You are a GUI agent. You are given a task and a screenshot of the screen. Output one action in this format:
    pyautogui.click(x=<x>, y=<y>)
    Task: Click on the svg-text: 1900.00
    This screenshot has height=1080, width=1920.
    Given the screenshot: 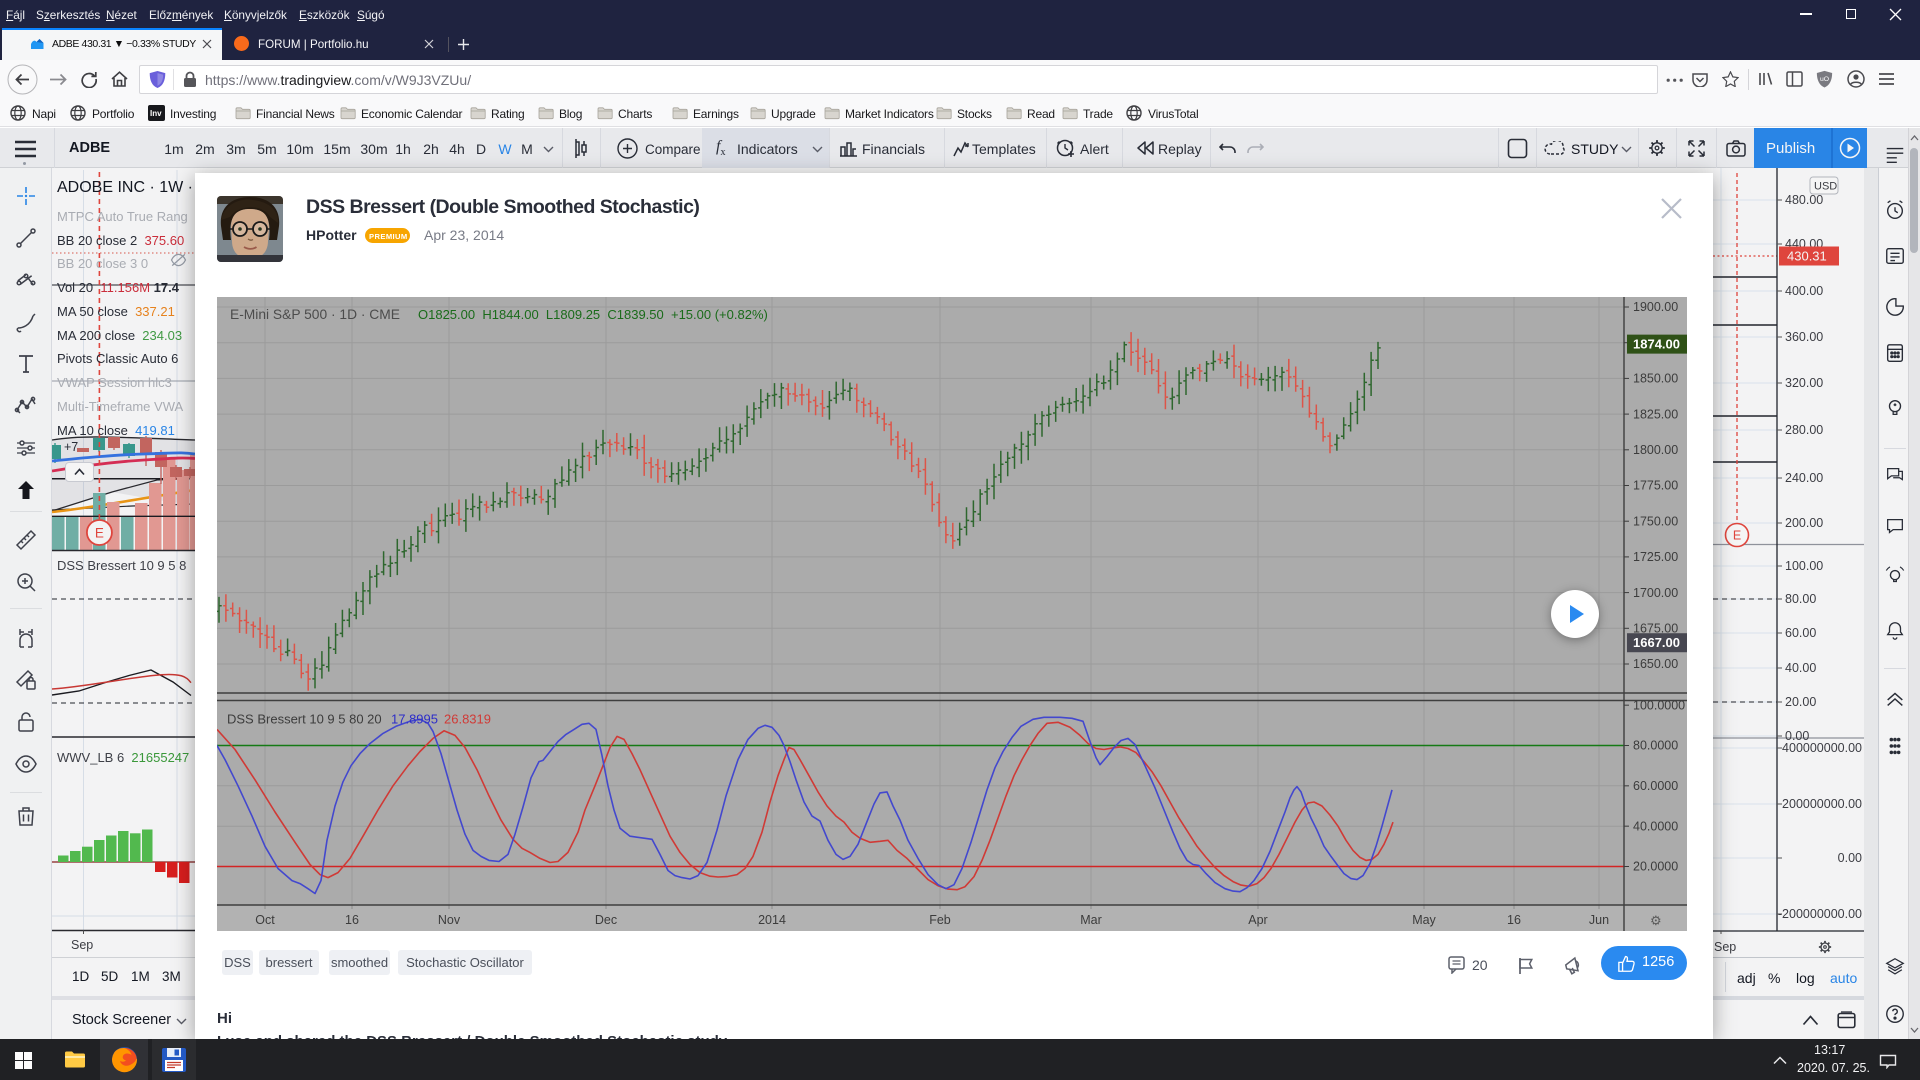 What is the action you would take?
    pyautogui.click(x=1655, y=307)
    